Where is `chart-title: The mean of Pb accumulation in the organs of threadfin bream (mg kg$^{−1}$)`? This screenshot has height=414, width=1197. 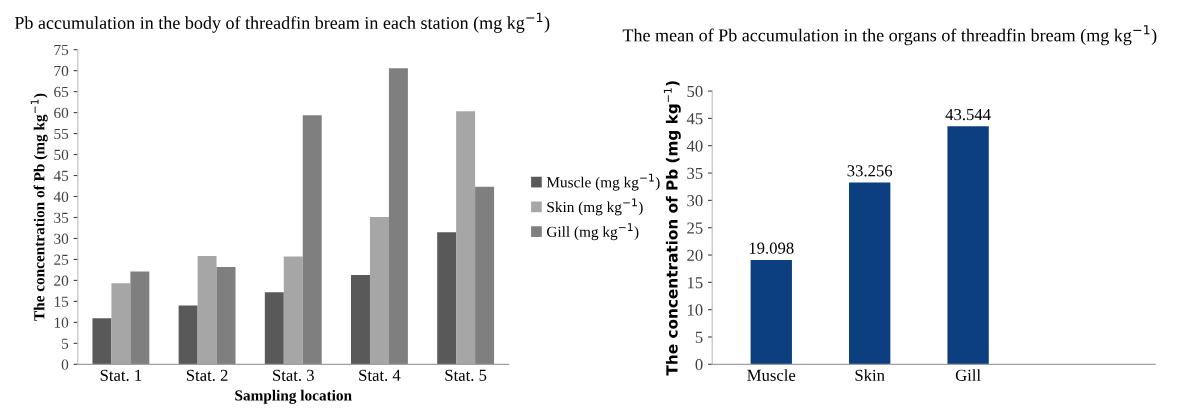 chart-title: The mean of Pb accumulation in the organs of threadfin bream (mg kg$^{−1}$) is located at coordinates (889, 35).